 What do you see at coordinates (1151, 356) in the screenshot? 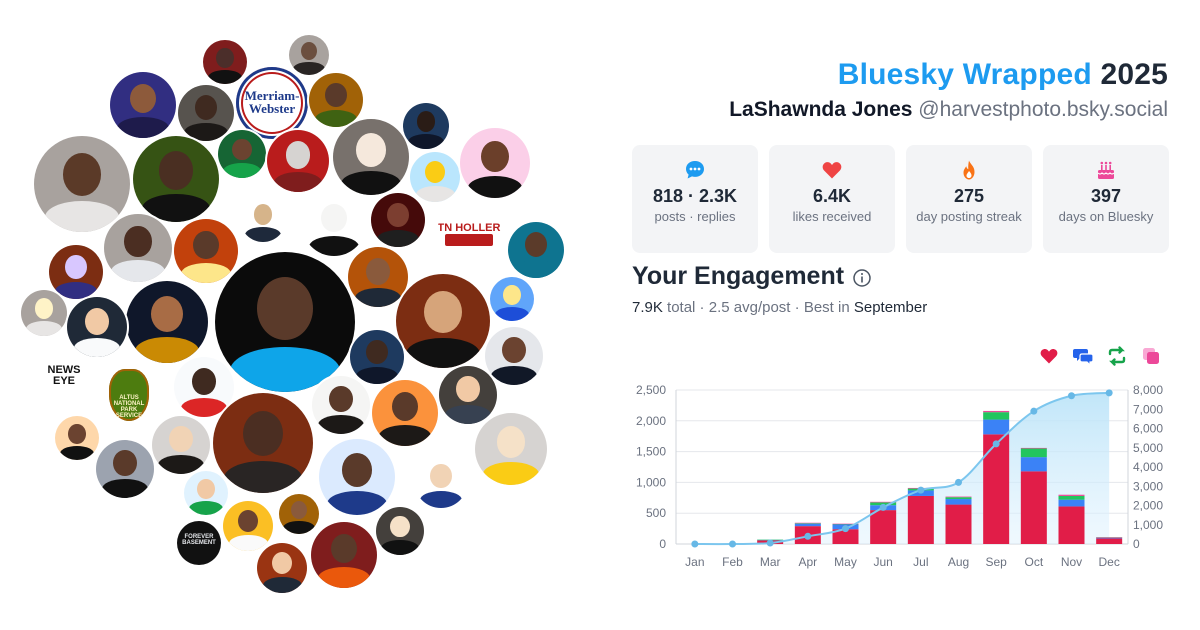
I see `quote-icon` at bounding box center [1151, 356].